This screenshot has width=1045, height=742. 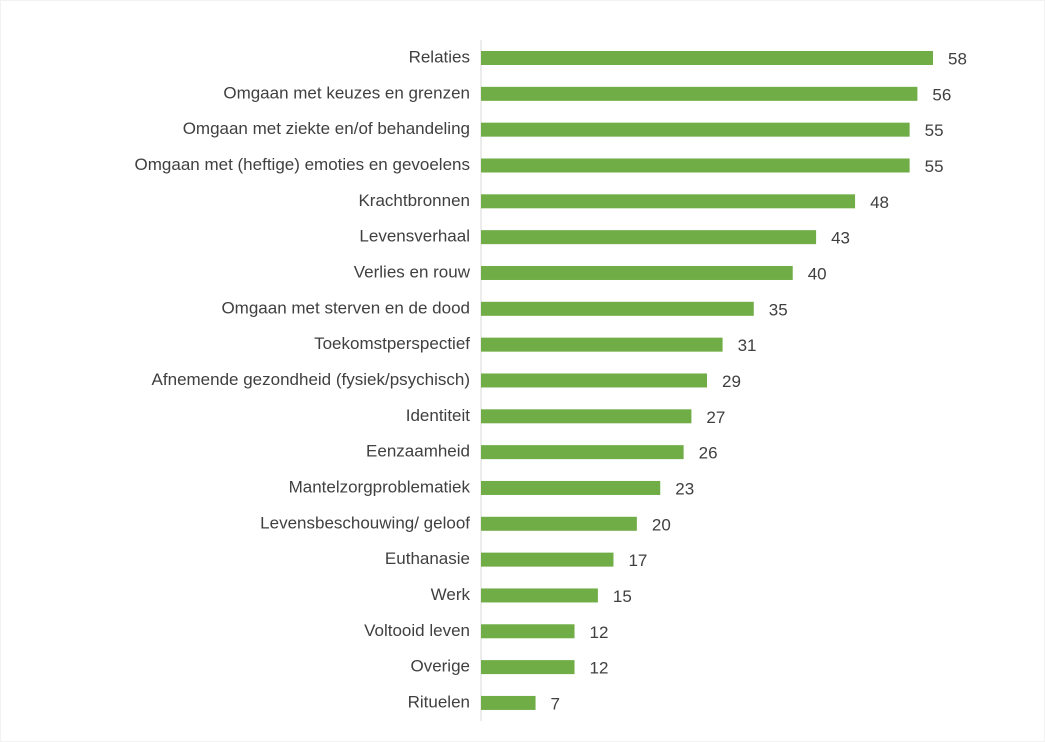 What do you see at coordinates (451, 594) in the screenshot?
I see `category-label: Werk` at bounding box center [451, 594].